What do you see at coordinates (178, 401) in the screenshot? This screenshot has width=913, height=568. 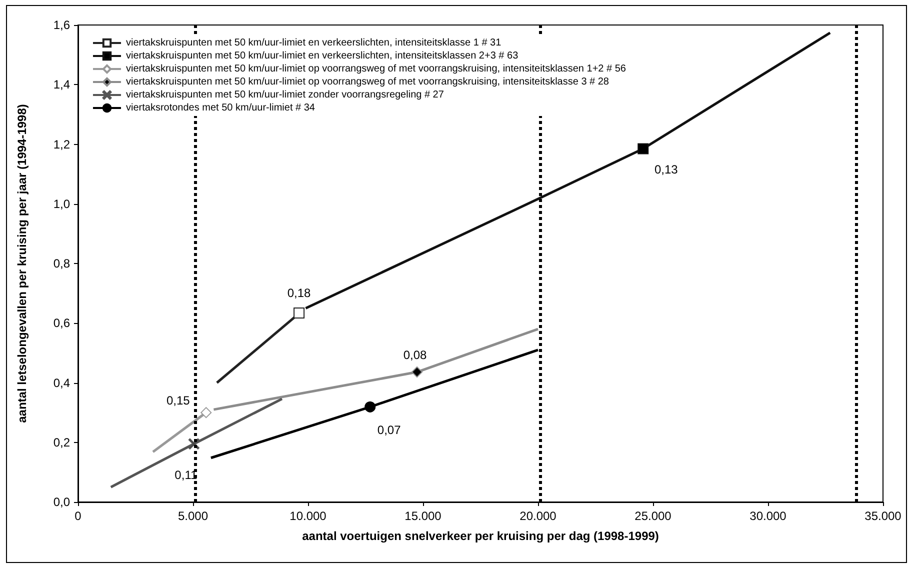 I see `annotation: 0,15` at bounding box center [178, 401].